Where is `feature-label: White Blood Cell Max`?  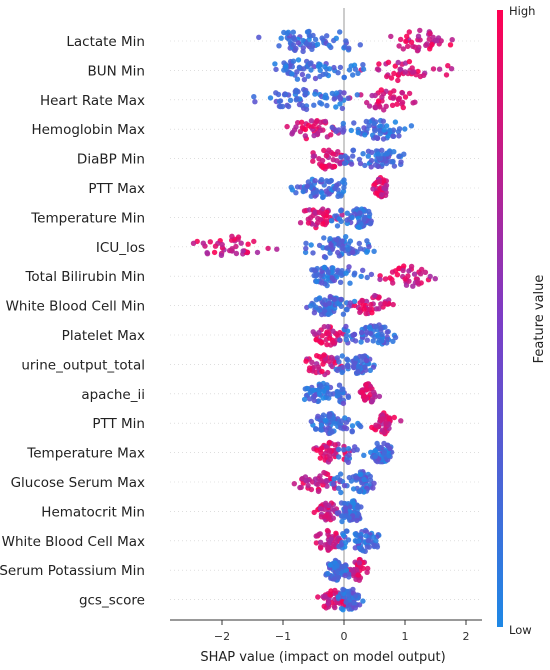
feature-label: White Blood Cell Max is located at coordinates (73, 542).